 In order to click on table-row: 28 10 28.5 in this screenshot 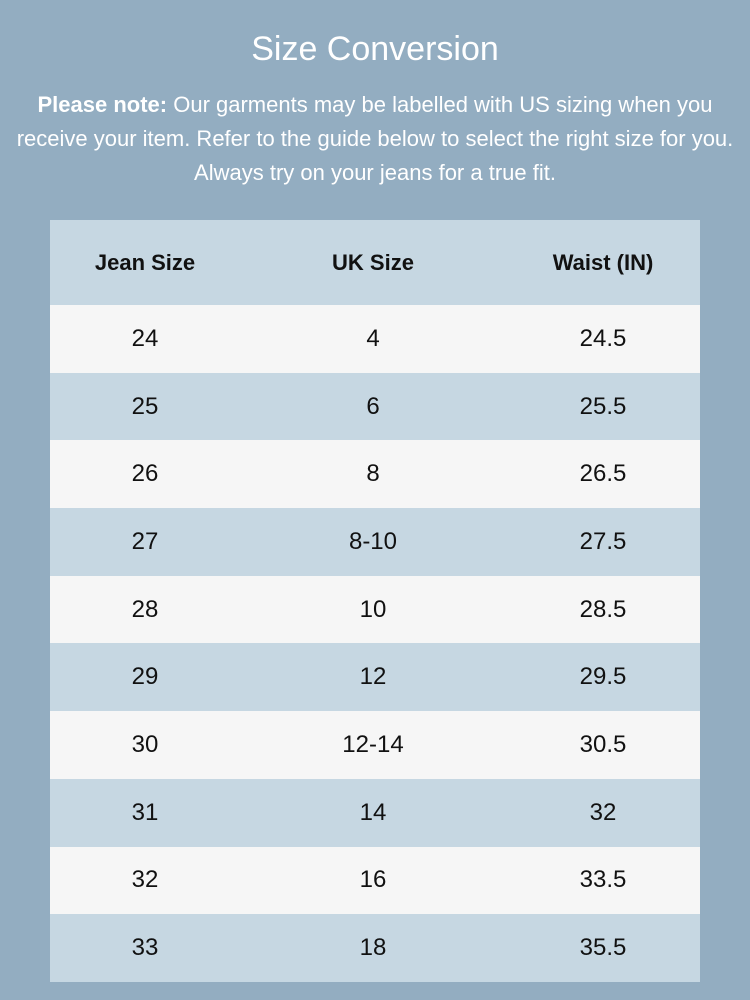, I will do `click(375, 609)`.